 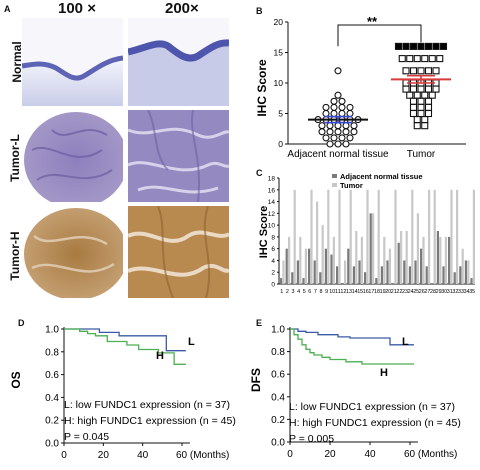 I want to click on c-x-tick-label-0: 1, so click(x=281, y=292).